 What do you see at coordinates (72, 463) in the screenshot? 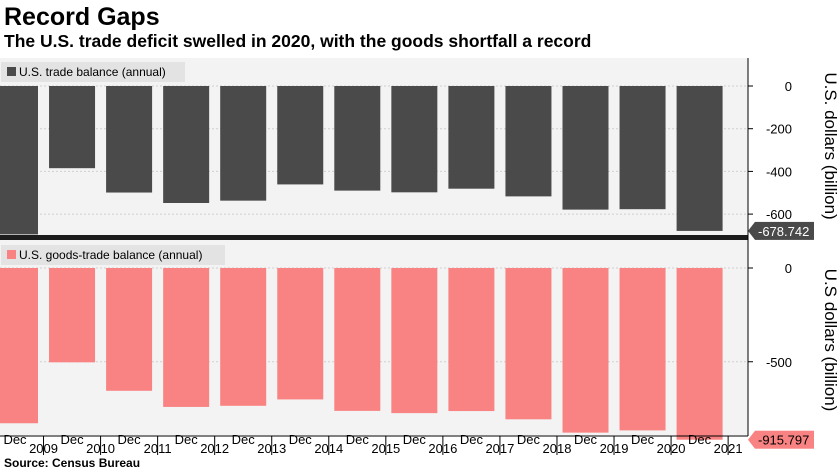
I see `source-note: Source: Census Bureau` at bounding box center [72, 463].